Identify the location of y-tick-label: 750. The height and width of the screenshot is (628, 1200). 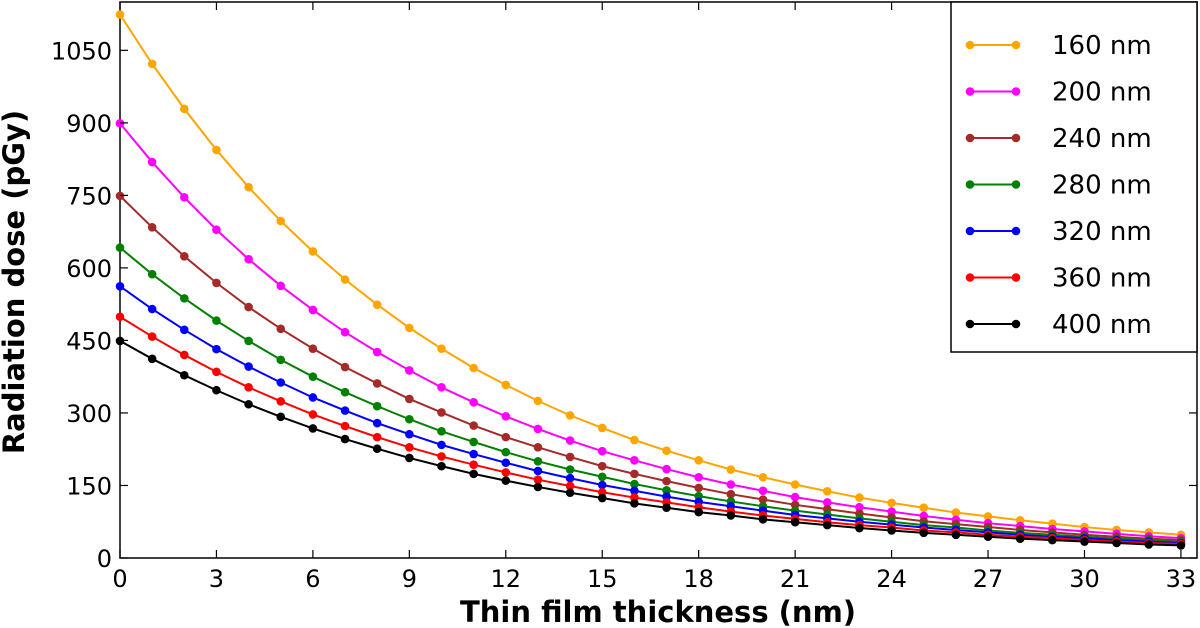
(89, 196).